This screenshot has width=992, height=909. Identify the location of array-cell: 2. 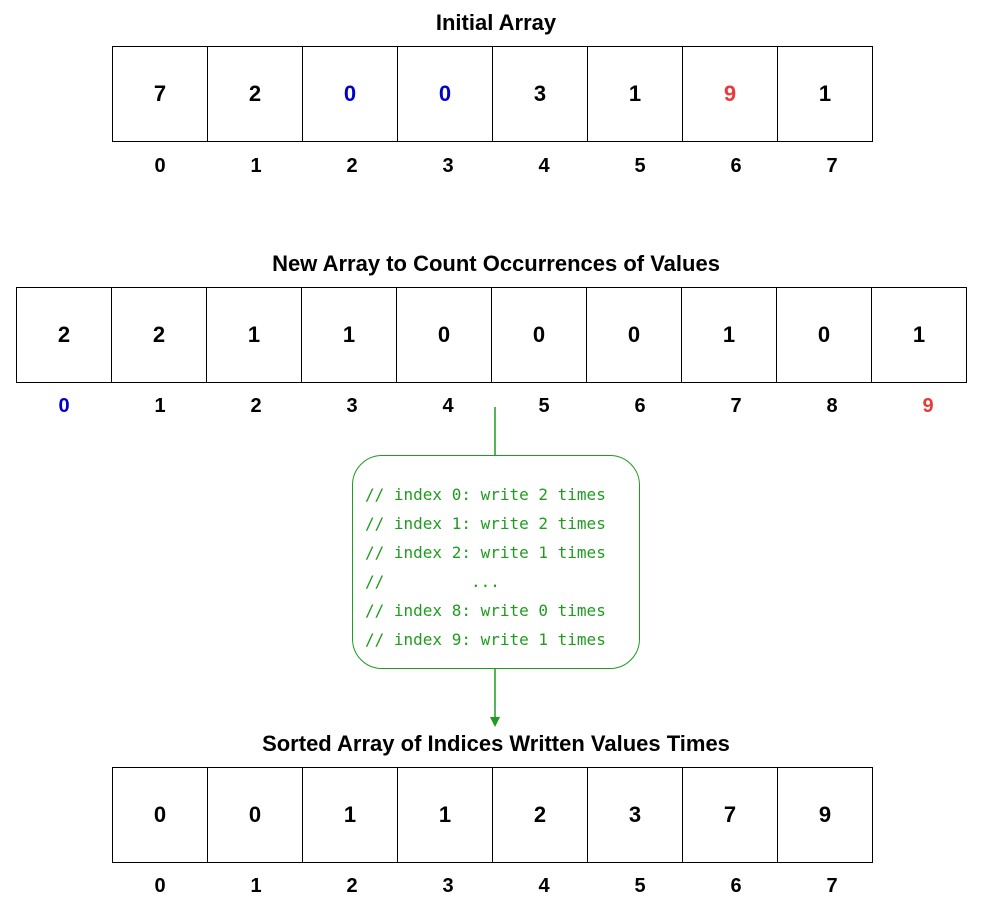
(540, 815).